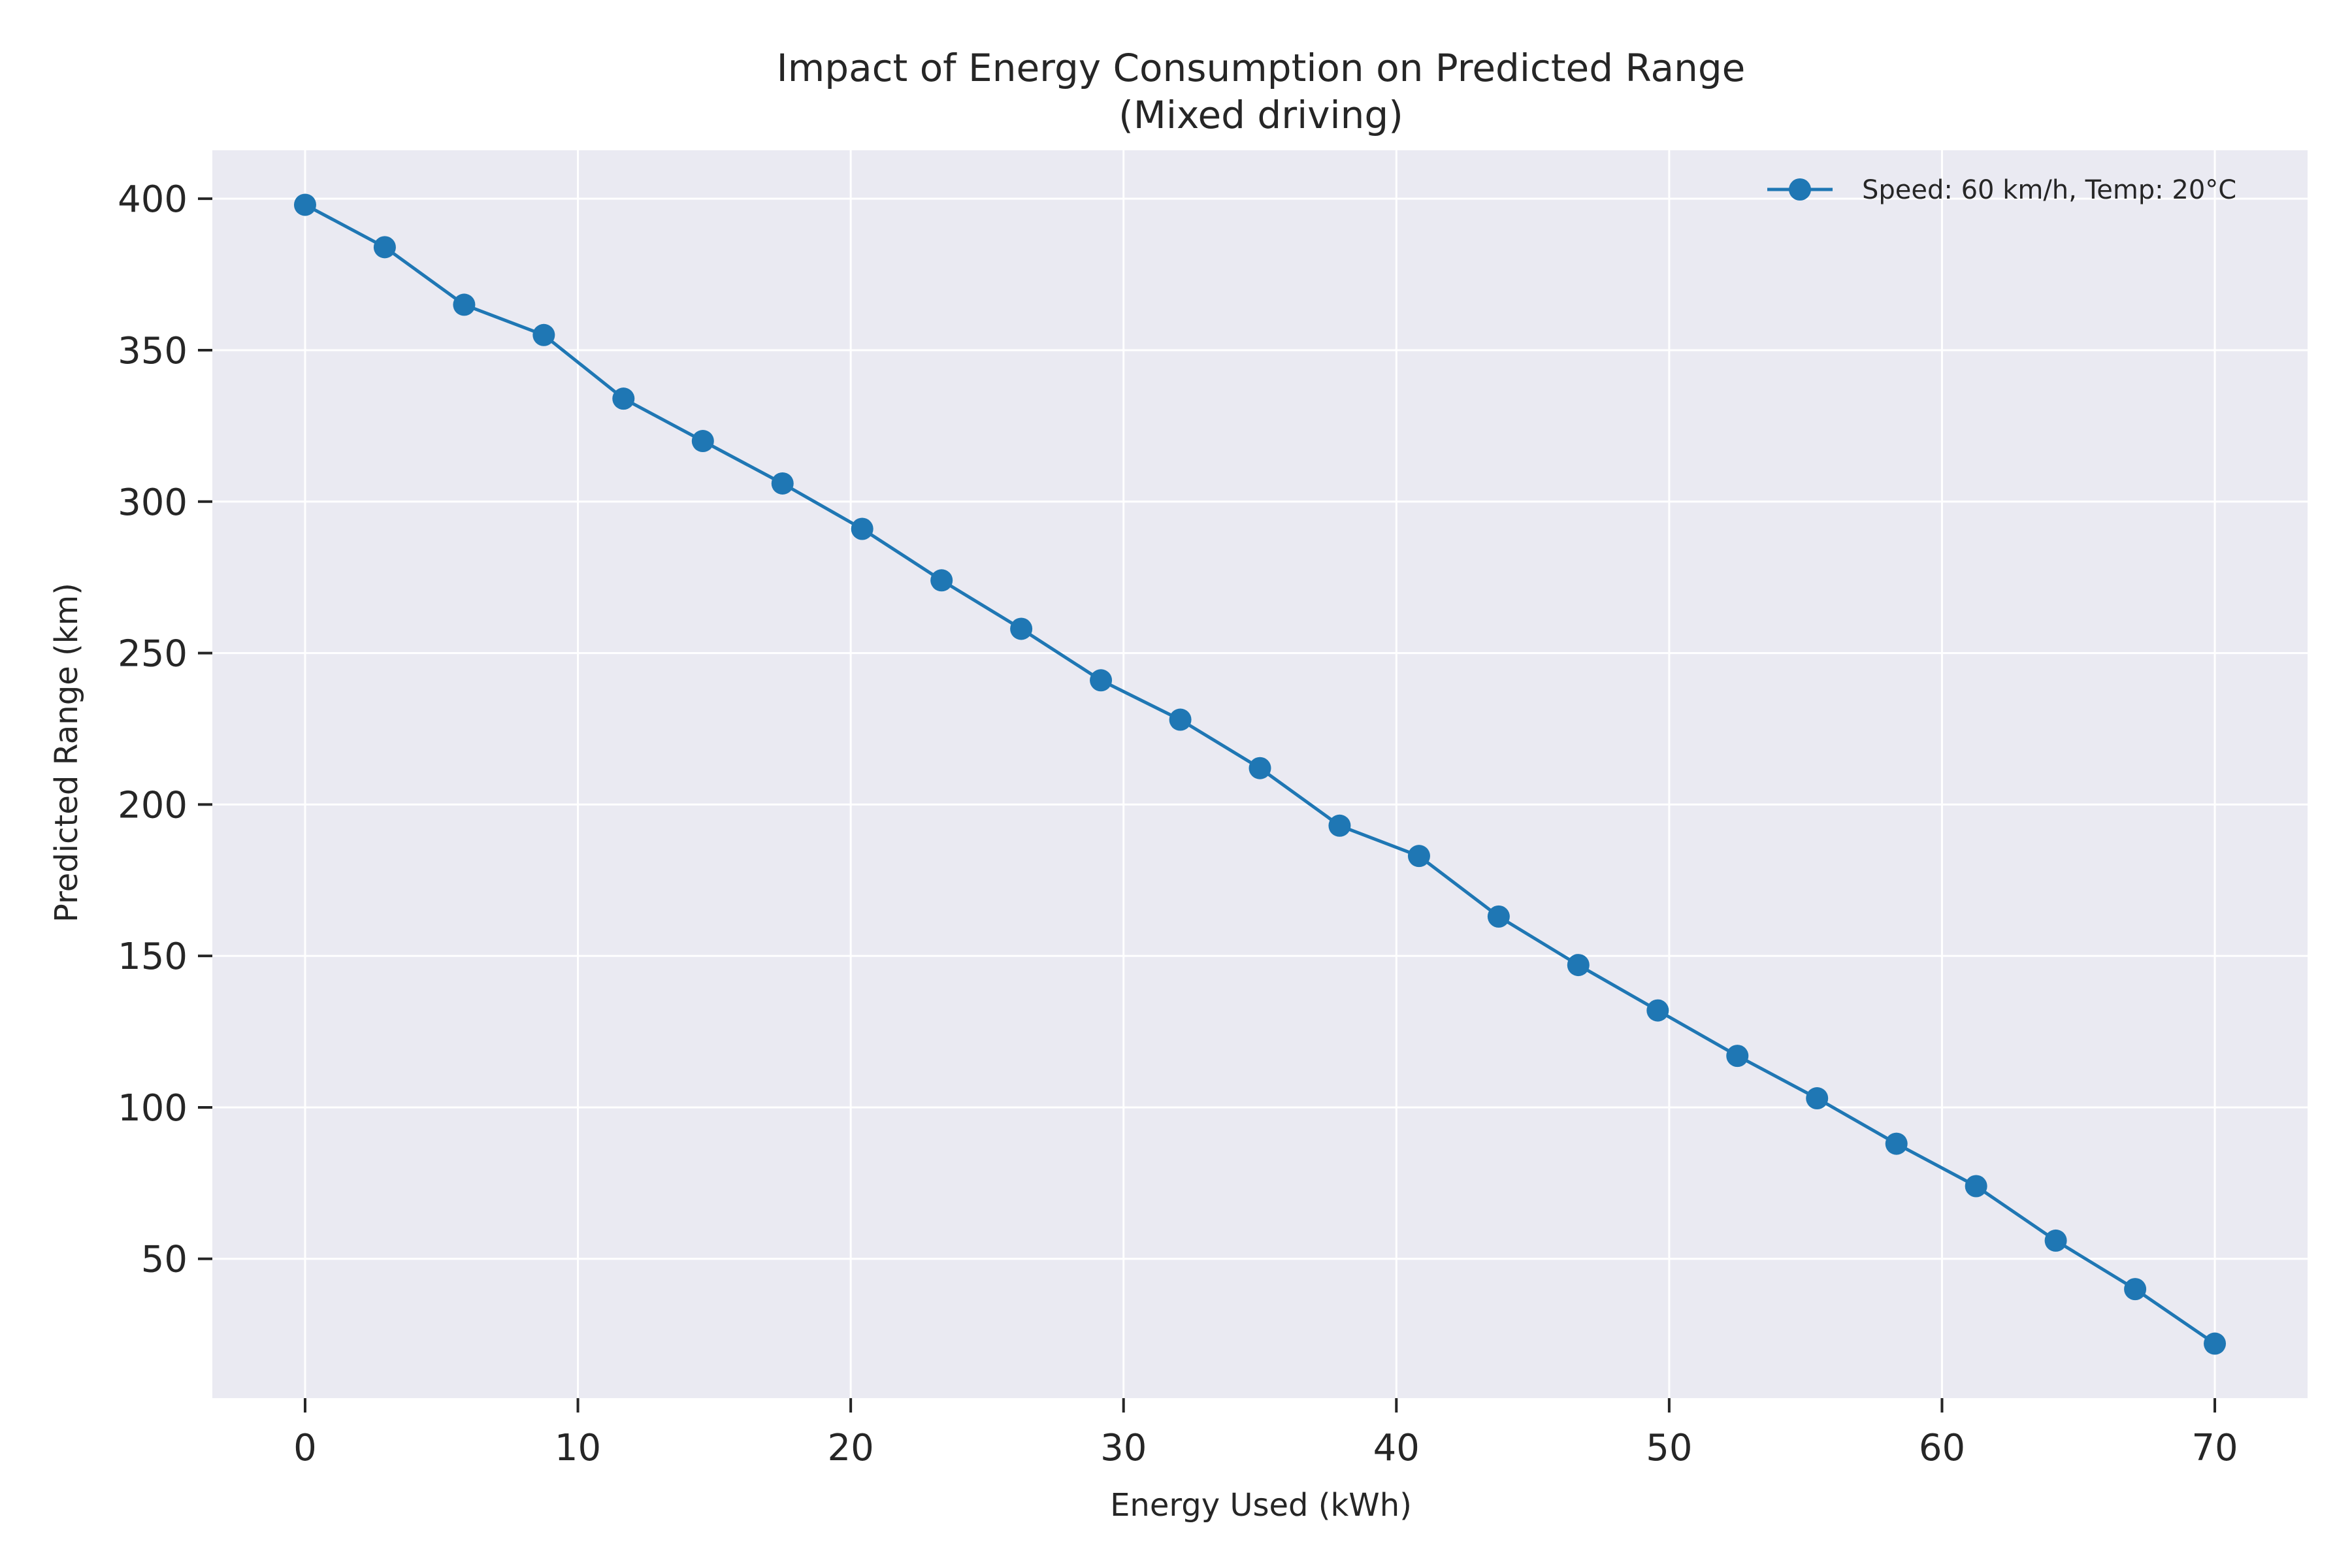  I want to click on legend-label: Speed: 60 km/h, Temp: 20°C, so click(2049, 190).